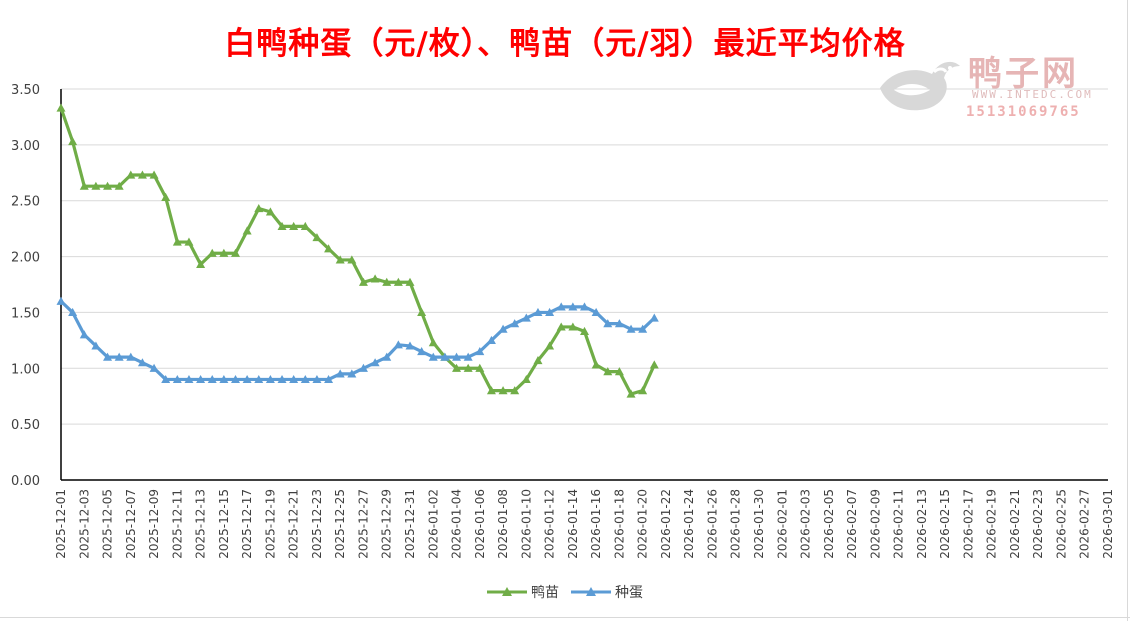  What do you see at coordinates (736, 524) in the screenshot?
I see `x-tick-label: 2026-01-28` at bounding box center [736, 524].